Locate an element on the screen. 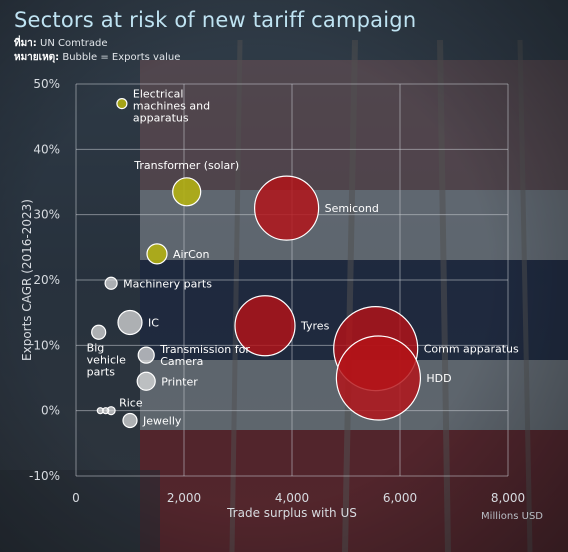 The image size is (568, 552). bubble-label-jewelly: Jewelly is located at coordinates (162, 420).